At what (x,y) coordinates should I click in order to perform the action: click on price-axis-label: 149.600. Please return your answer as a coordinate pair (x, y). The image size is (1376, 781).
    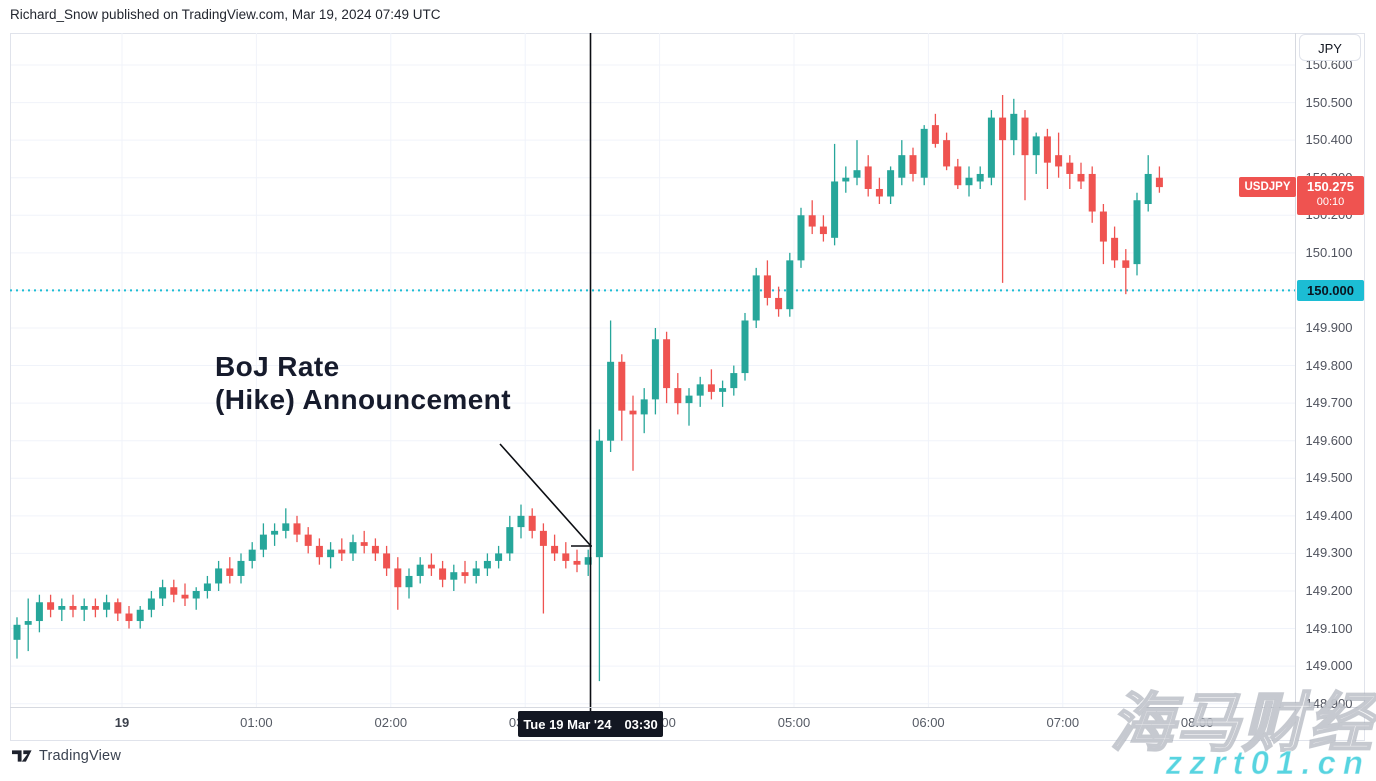
    Looking at the image, I should click on (1329, 440).